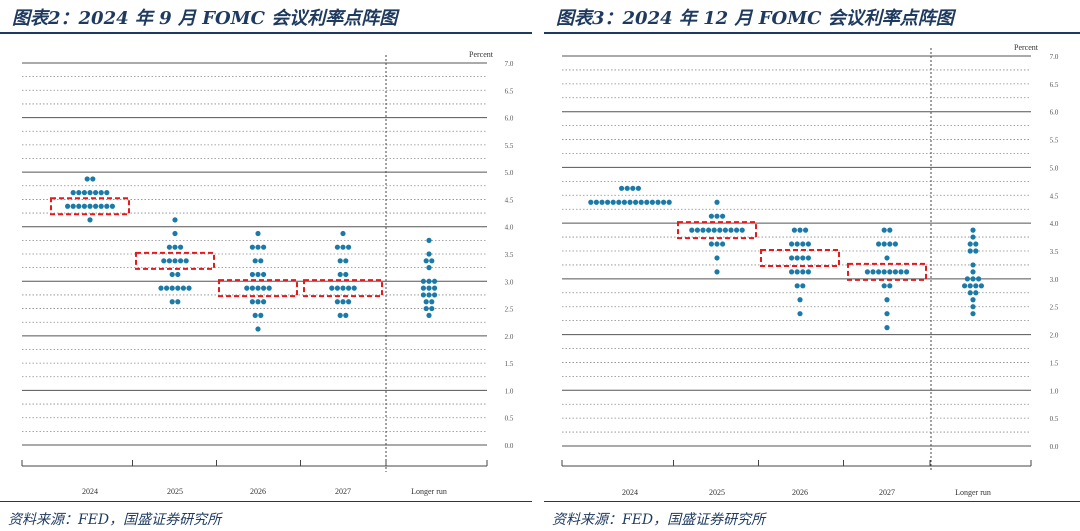  I want to click on y-tick-label: 5.0, so click(1054, 168).